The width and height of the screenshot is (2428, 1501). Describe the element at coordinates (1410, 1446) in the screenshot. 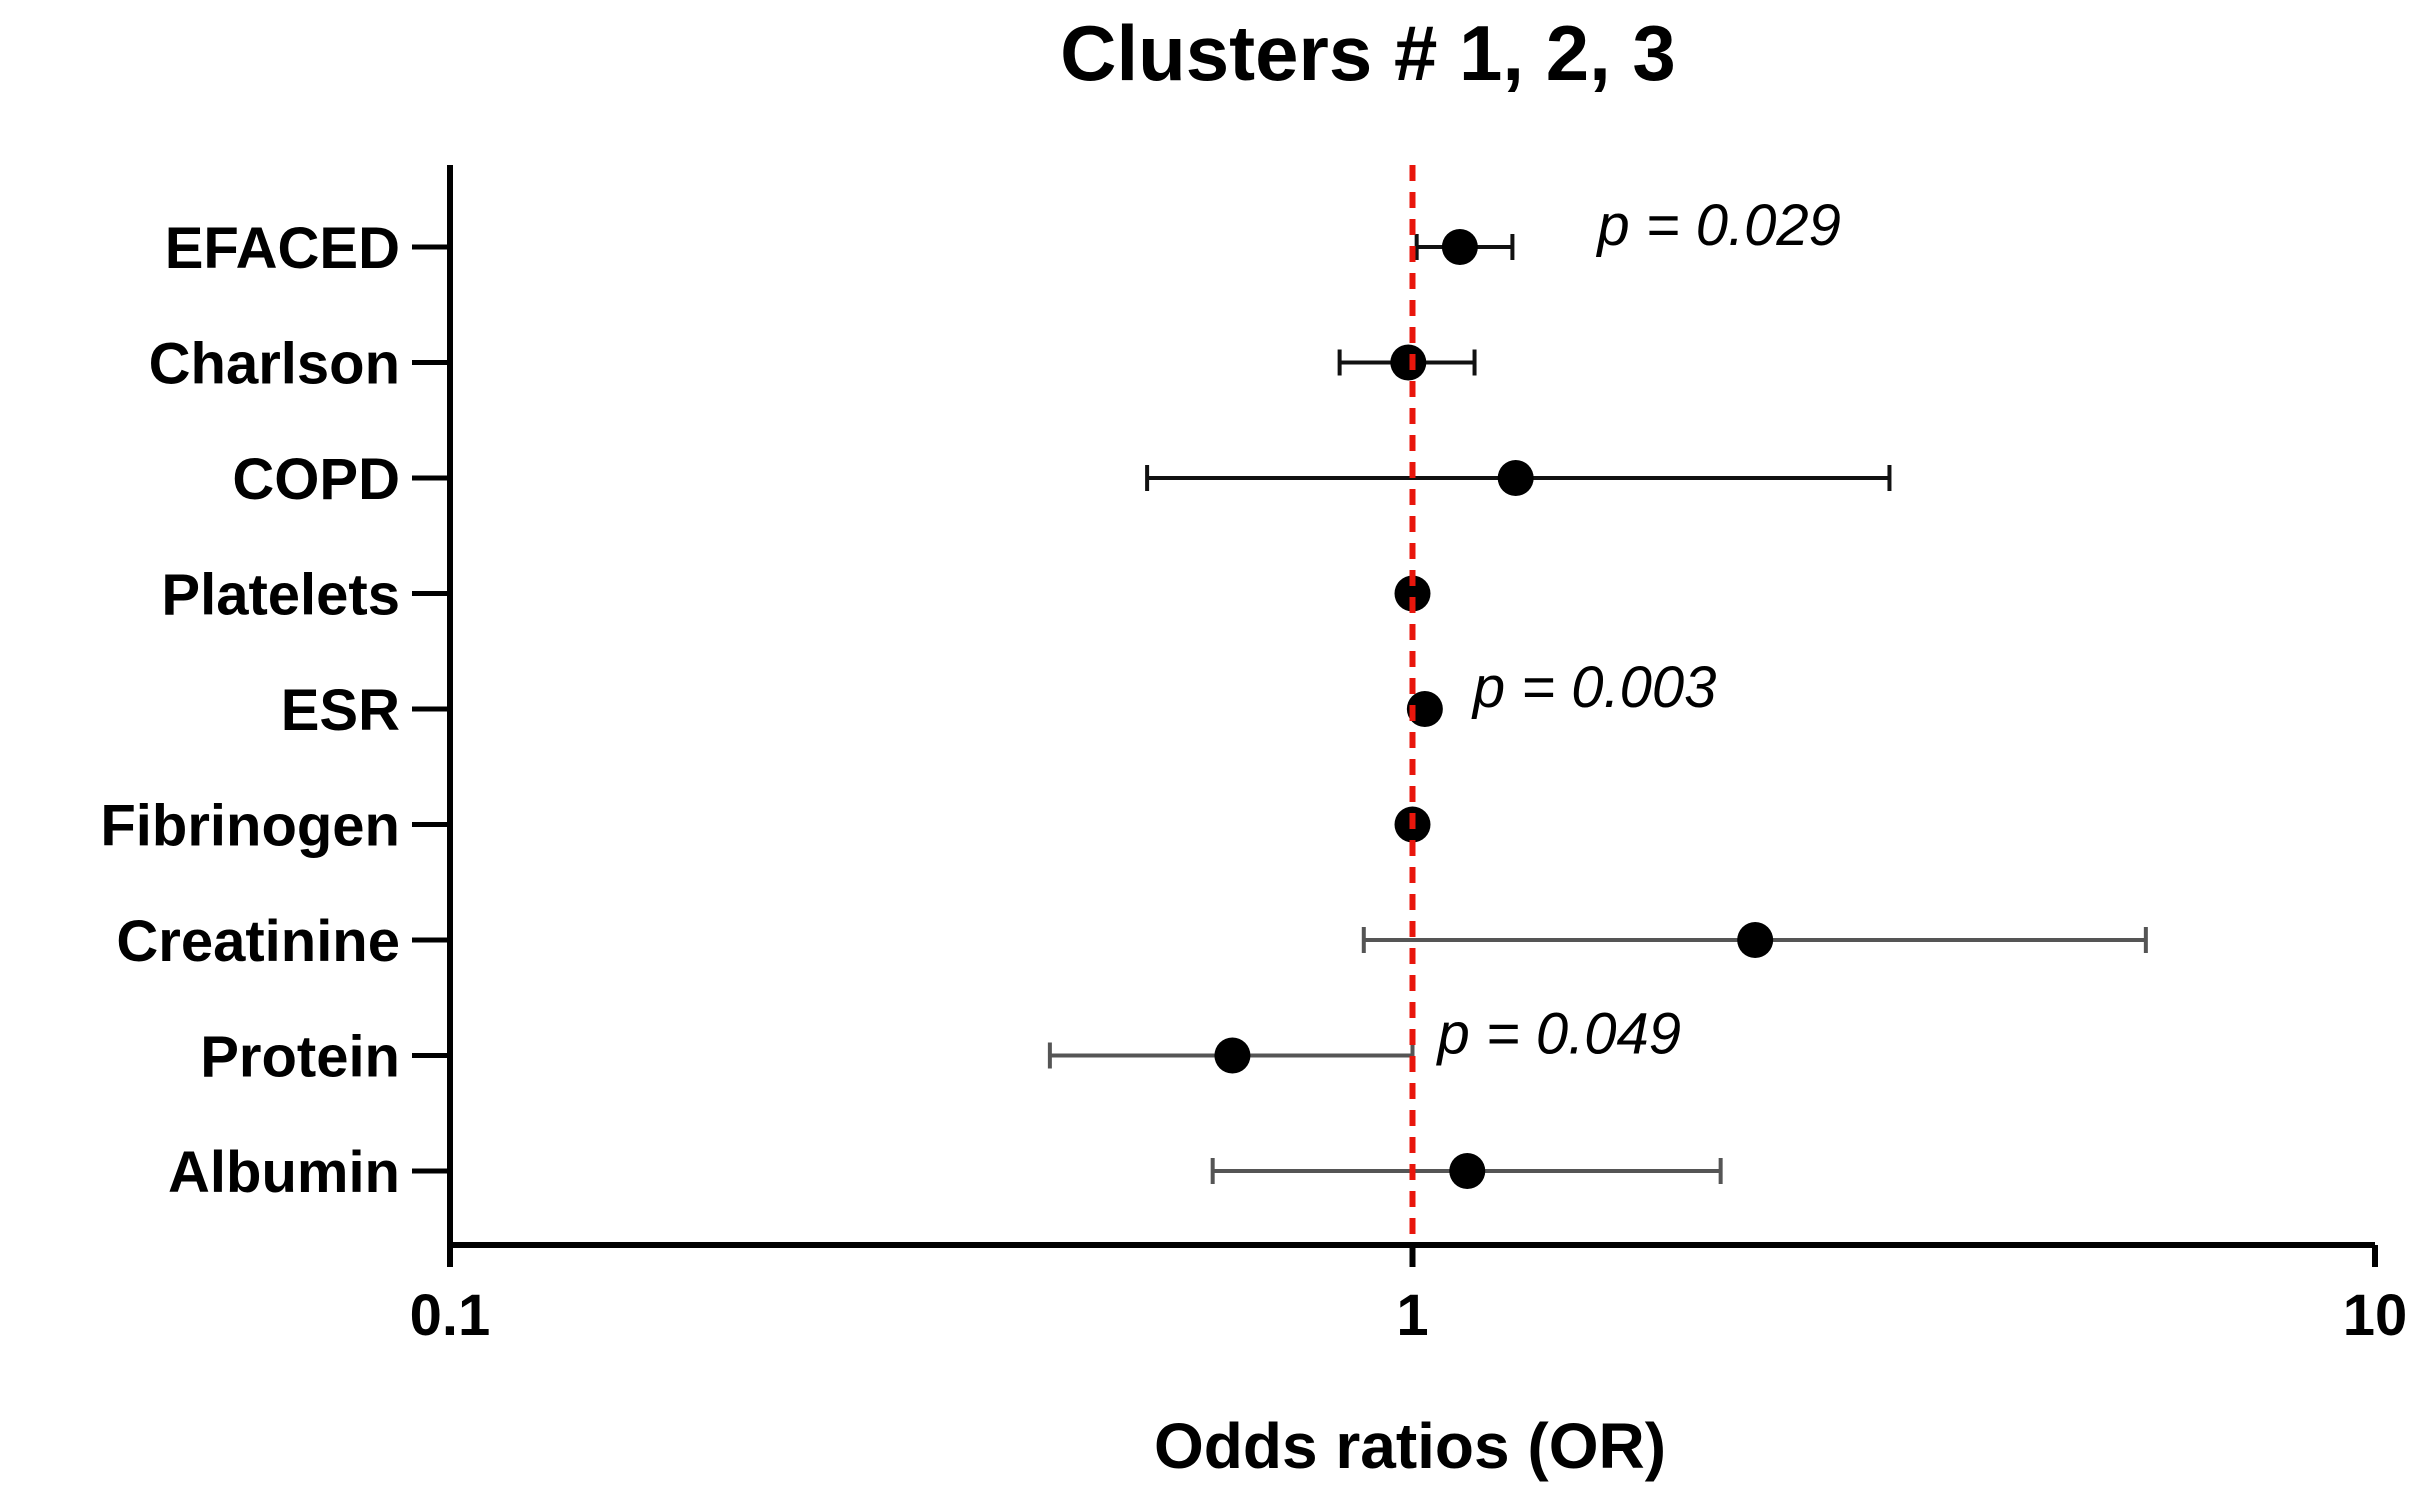

I see `x-axis-label: Odds ratios (OR)` at that location.